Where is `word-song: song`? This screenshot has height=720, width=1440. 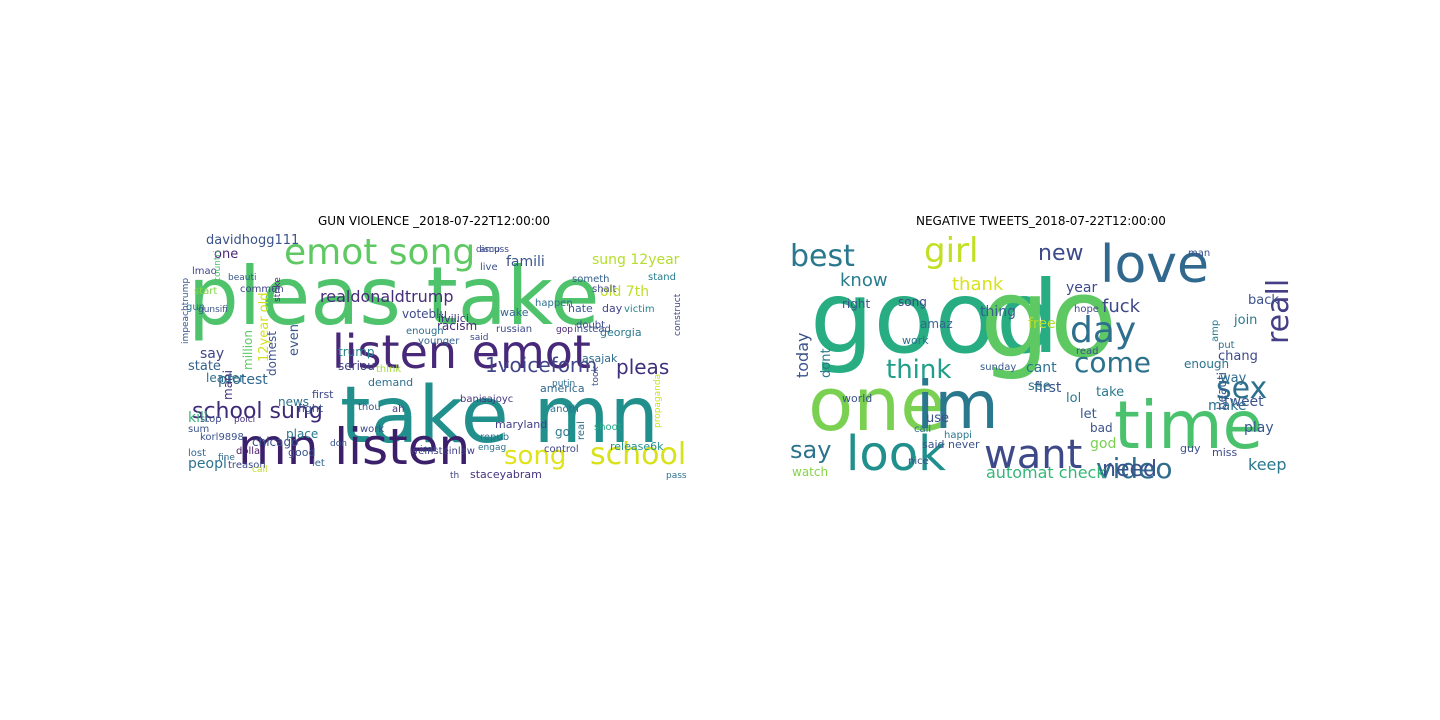 word-song: song is located at coordinates (535, 456).